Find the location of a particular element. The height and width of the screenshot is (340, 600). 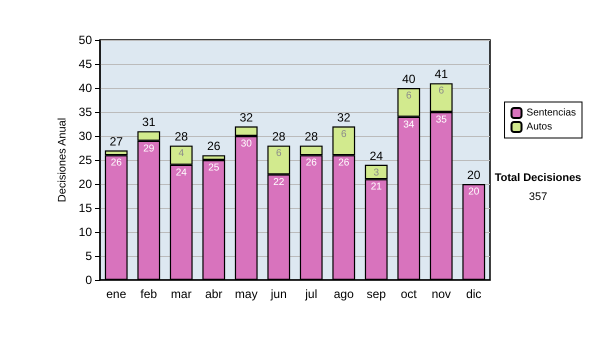

legend-label: Sentencias is located at coordinates (551, 113).